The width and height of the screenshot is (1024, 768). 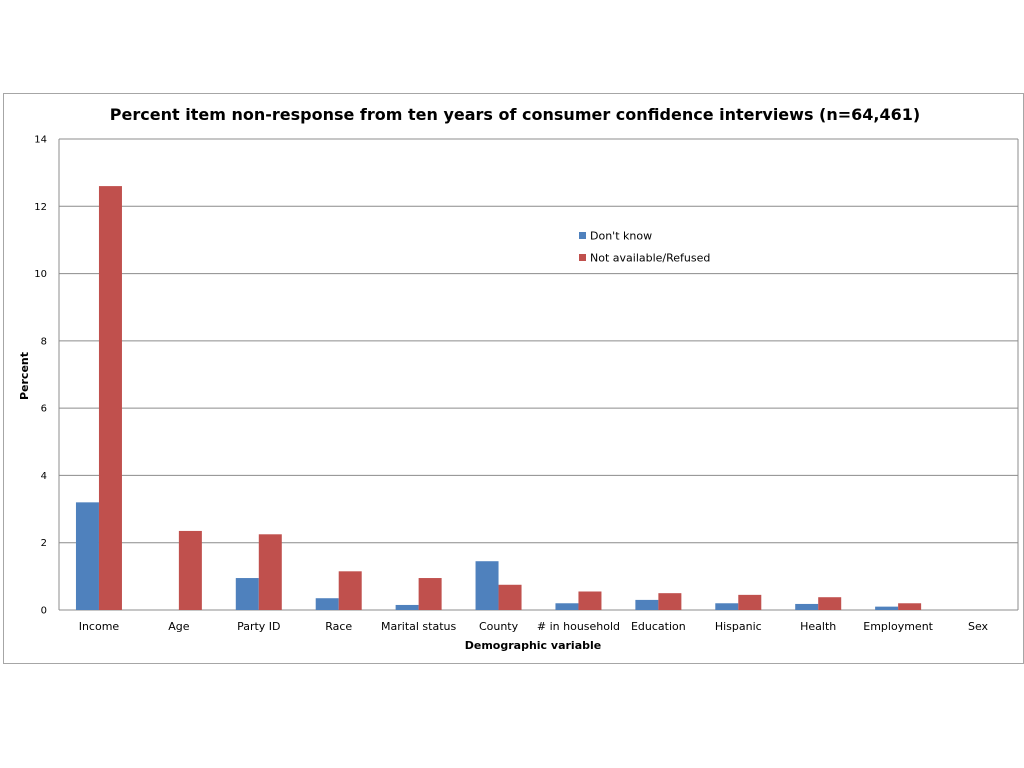 What do you see at coordinates (418, 626) in the screenshot?
I see `x-tick-label: Marital status` at bounding box center [418, 626].